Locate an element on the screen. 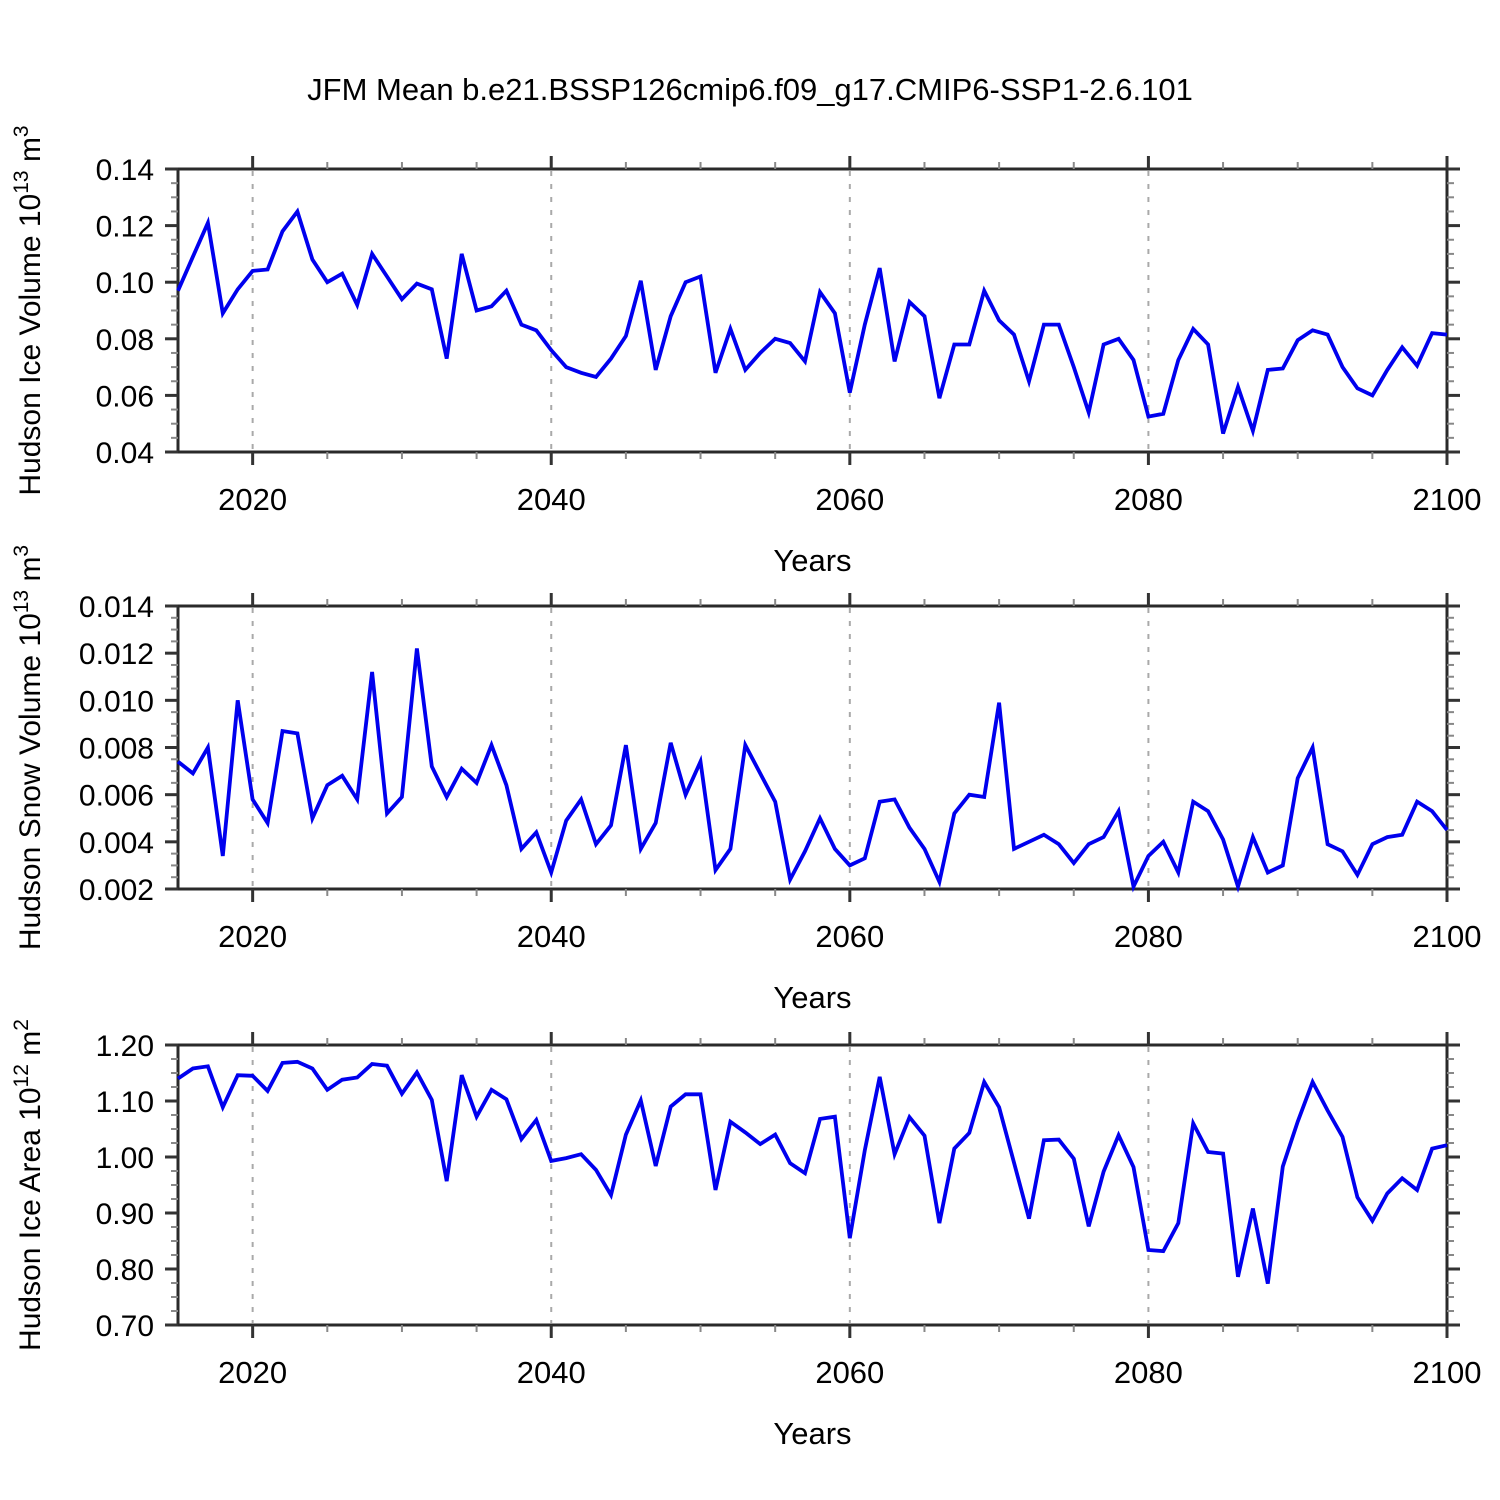 This screenshot has height=1500, width=1500. panel-3-xlabel: Years is located at coordinates (812, 1433).